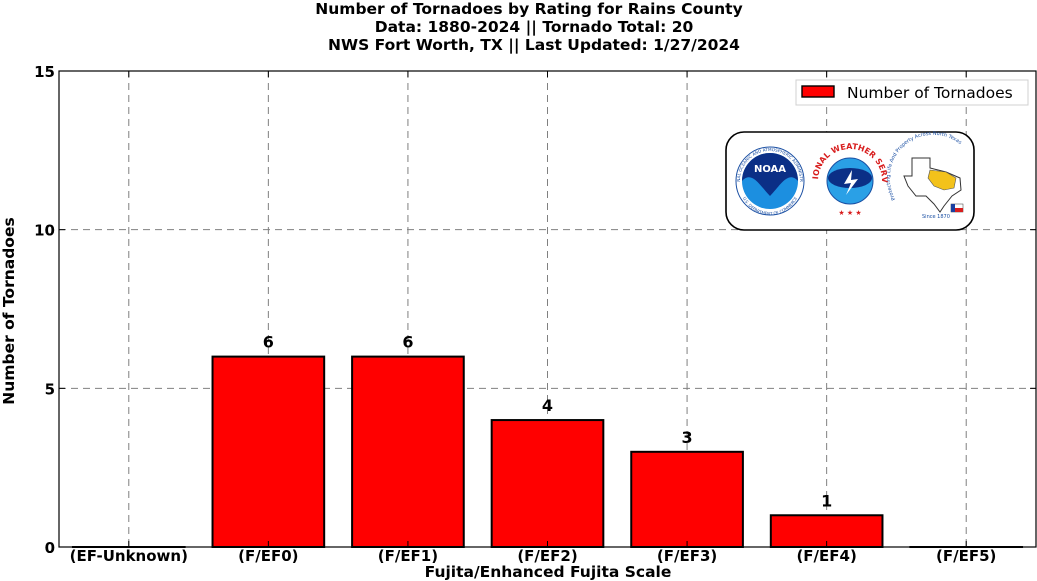 Image resolution: width=1037 pixels, height=581 pixels. Describe the element at coordinates (534, 27) in the screenshot. I see `chart-title-line-2: Data: 1880-2024 || Tornado Total: 20` at that location.